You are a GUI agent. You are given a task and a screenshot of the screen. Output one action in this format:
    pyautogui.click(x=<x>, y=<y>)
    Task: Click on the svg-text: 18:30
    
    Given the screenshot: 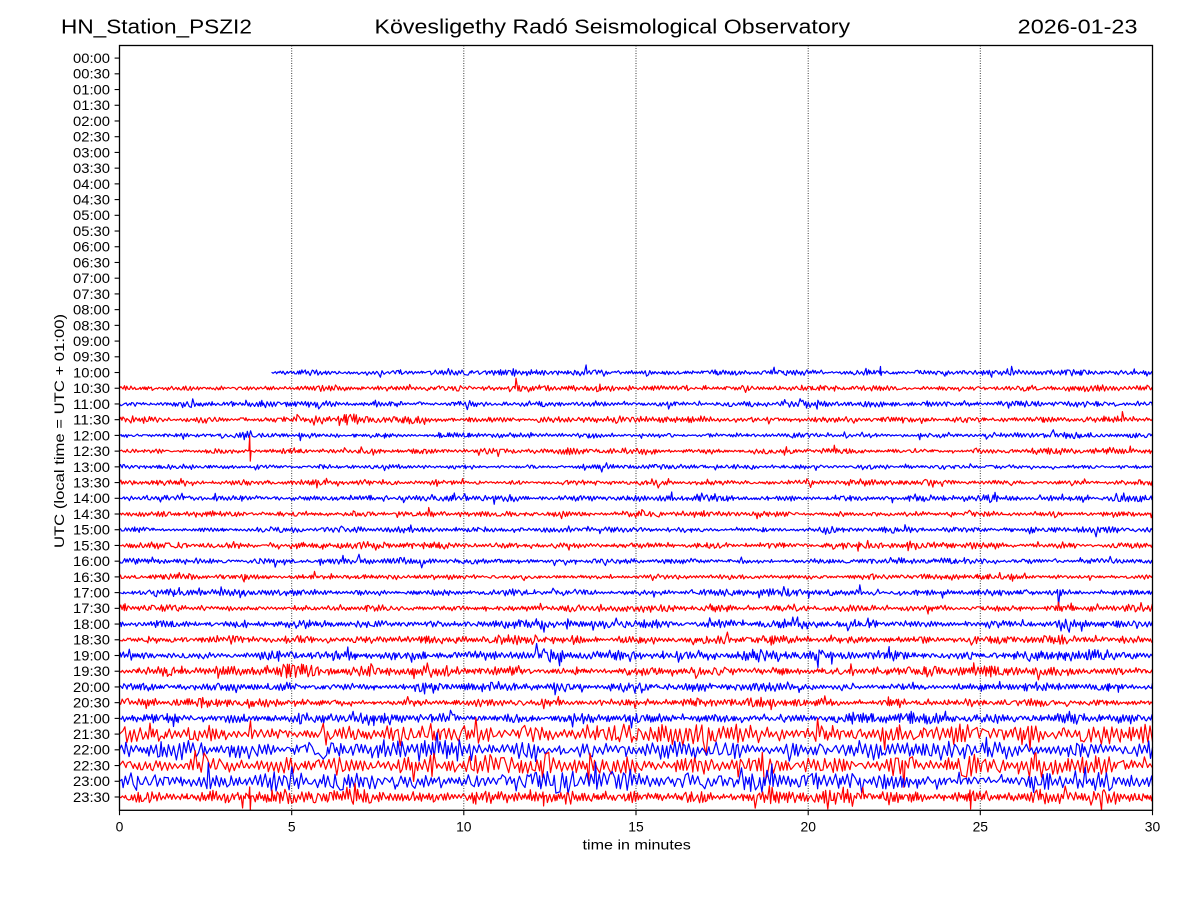 What is the action you would take?
    pyautogui.click(x=91, y=640)
    